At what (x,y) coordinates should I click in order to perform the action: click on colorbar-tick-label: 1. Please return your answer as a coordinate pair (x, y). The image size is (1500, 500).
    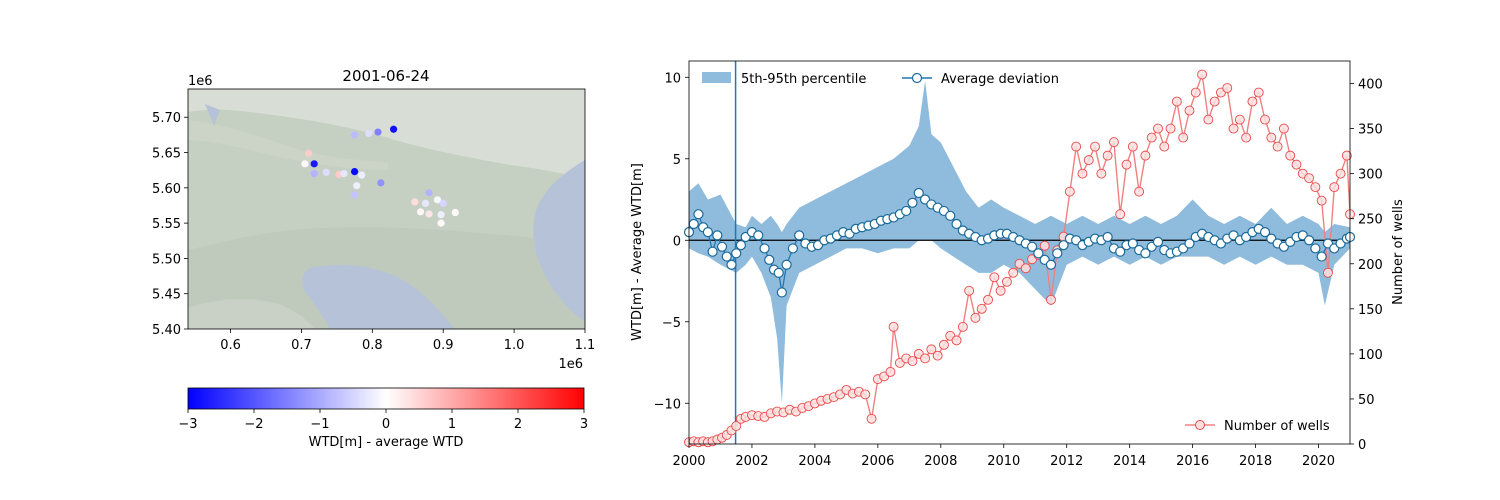
    Looking at the image, I should click on (452, 424).